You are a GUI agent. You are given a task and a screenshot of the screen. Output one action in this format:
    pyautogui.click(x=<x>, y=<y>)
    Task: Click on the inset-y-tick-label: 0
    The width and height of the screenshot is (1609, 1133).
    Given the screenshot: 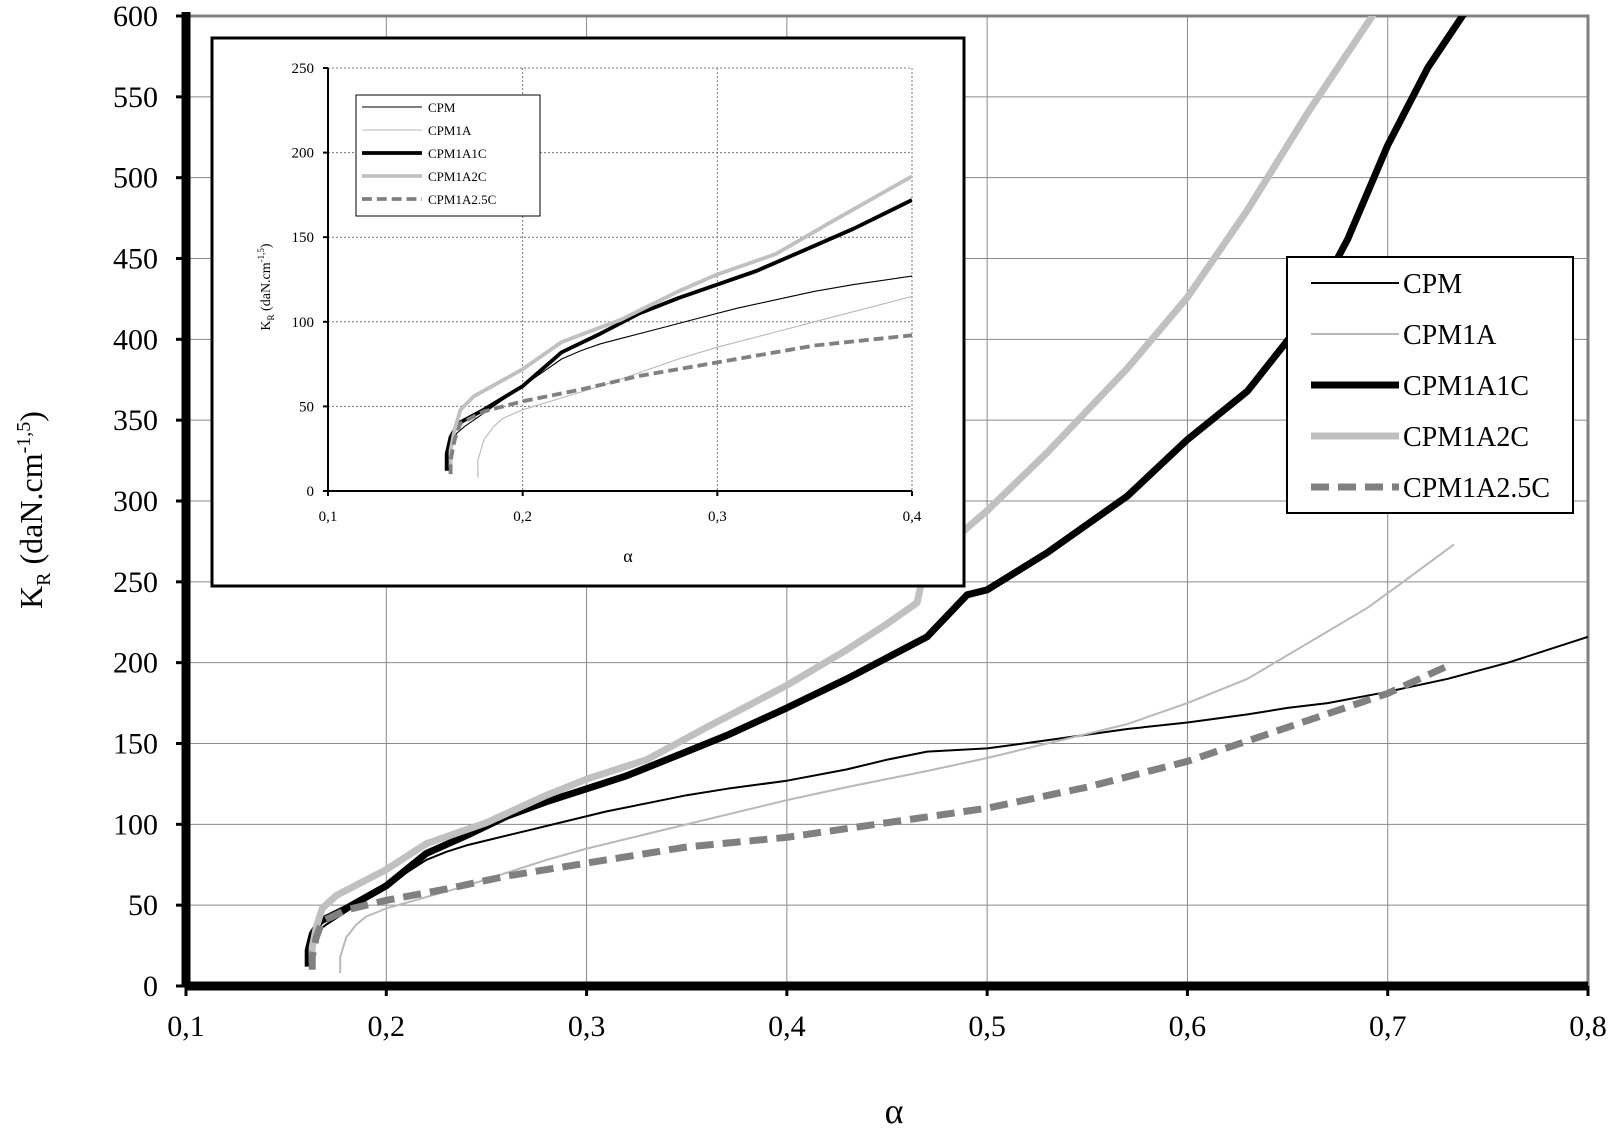 What is the action you would take?
    pyautogui.click(x=311, y=492)
    